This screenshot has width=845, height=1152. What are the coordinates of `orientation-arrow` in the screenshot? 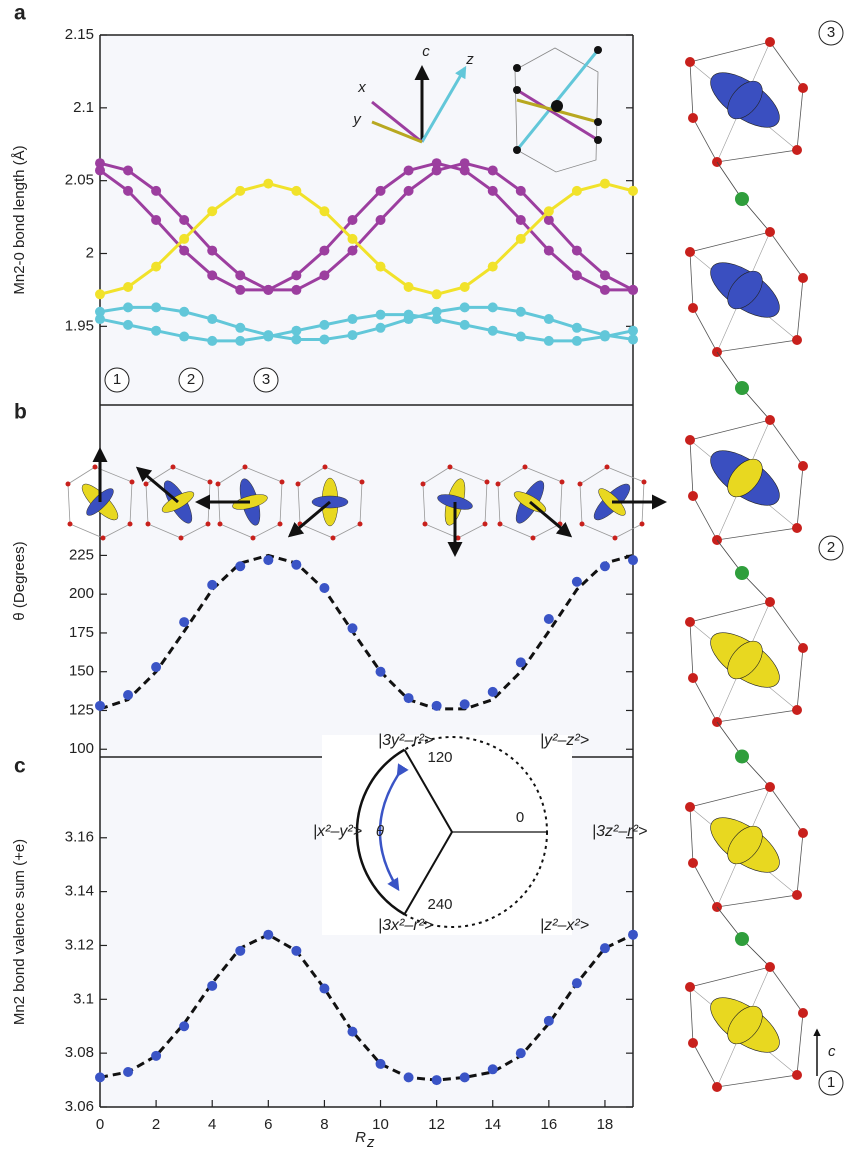 It's located at (309, 519).